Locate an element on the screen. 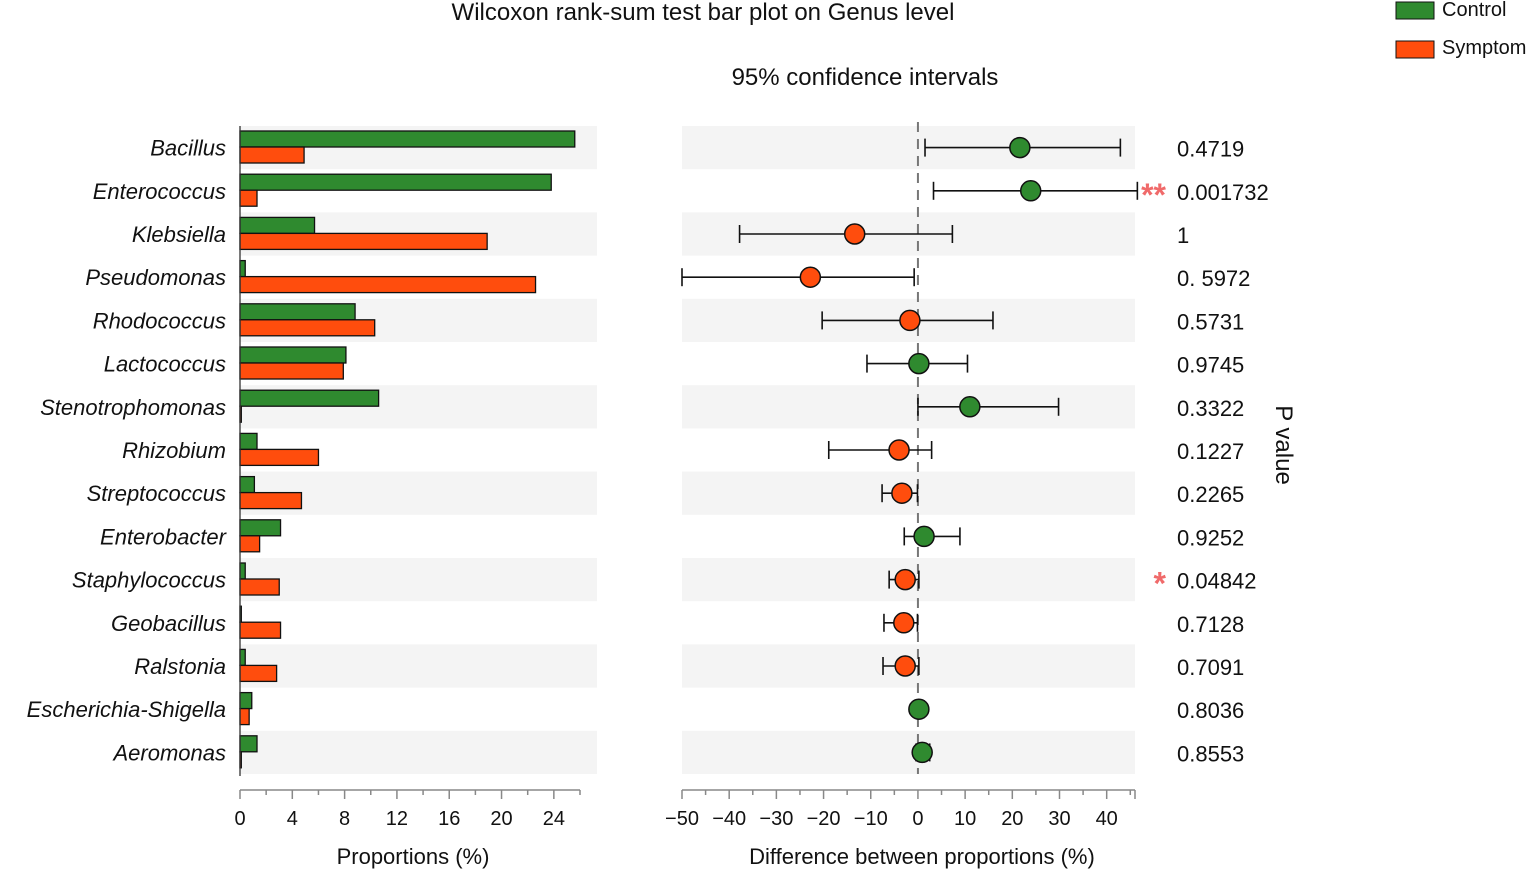  proportions-axis-label: Proportions (%) is located at coordinates (413, 856).